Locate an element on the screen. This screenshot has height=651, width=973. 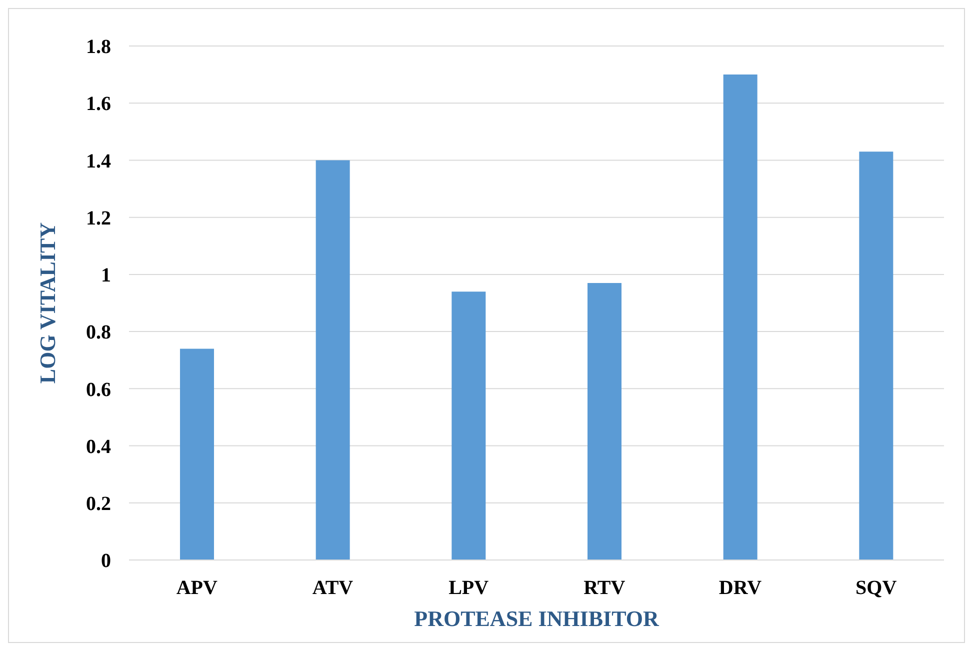
y-tick-label: 1.6 is located at coordinates (98, 104).